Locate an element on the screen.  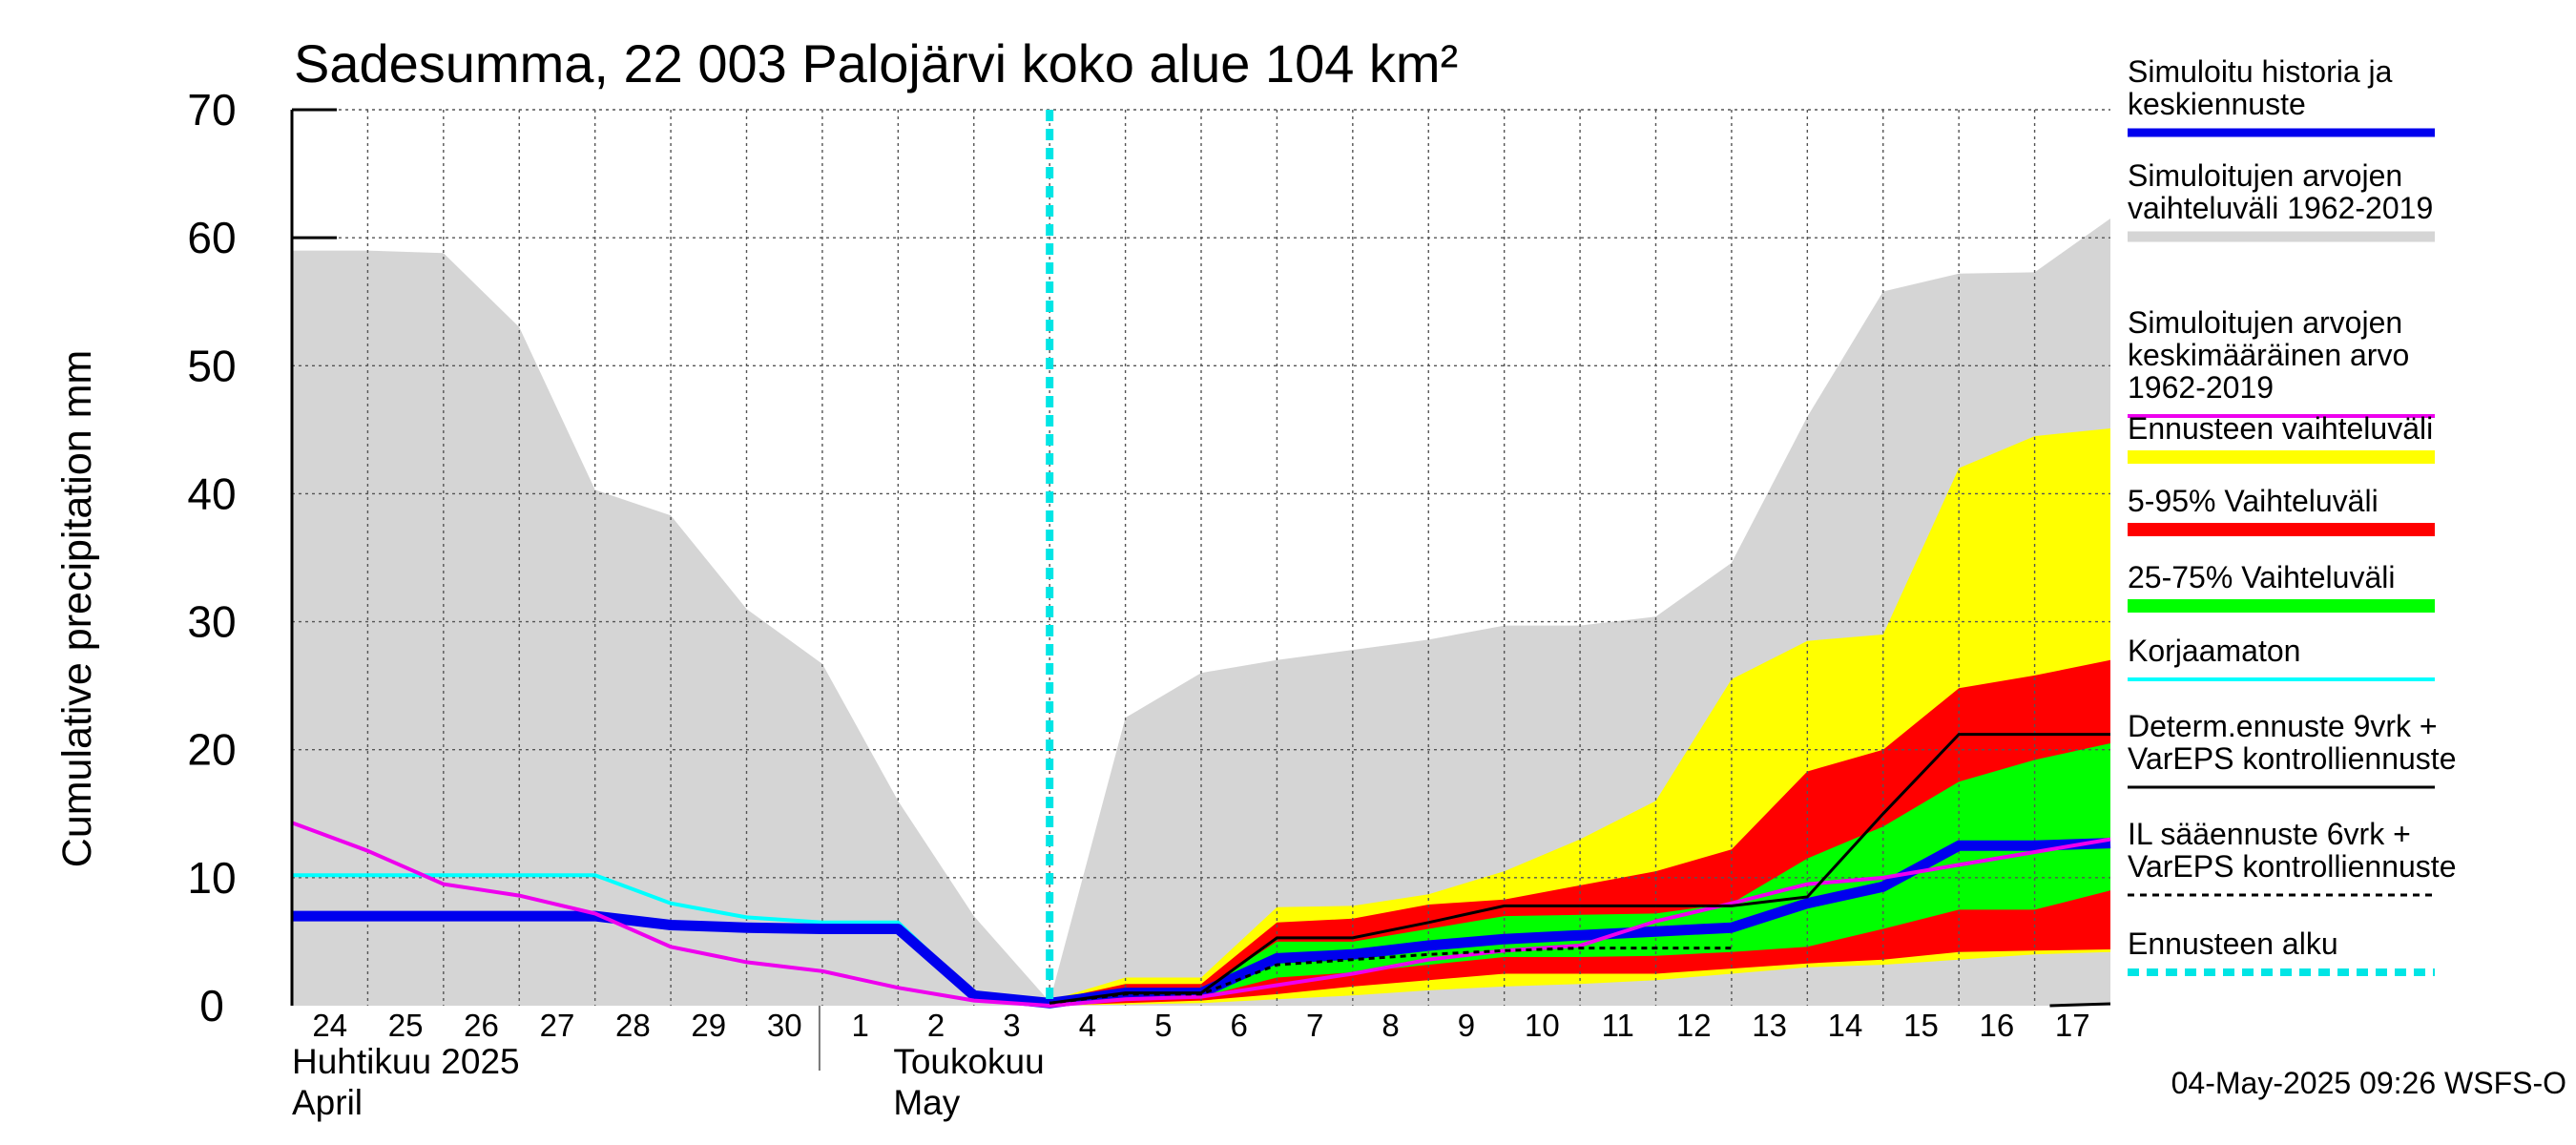
series-determ-ennuste is located at coordinates (1579, 869).